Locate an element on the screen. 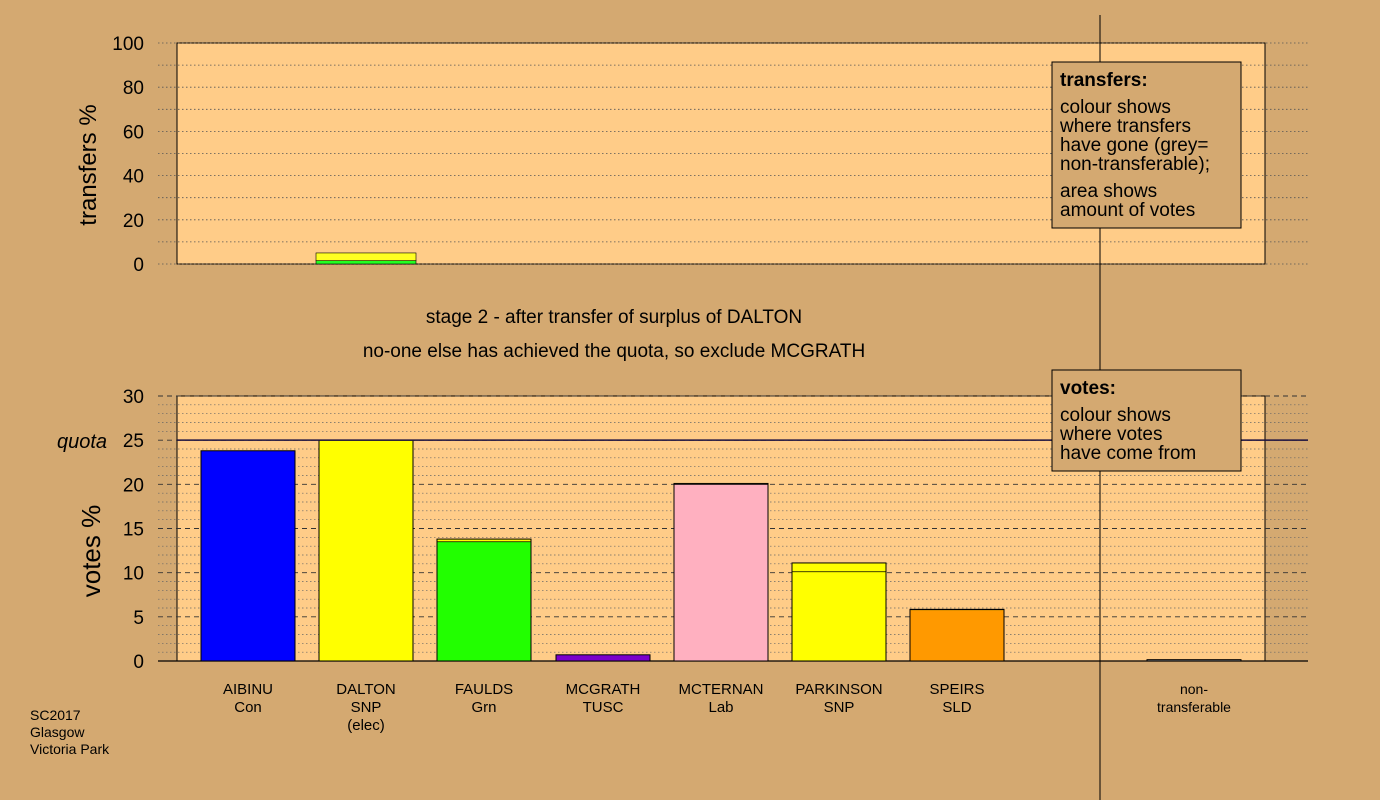  transfers-legend-line: area shows is located at coordinates (1108, 191).